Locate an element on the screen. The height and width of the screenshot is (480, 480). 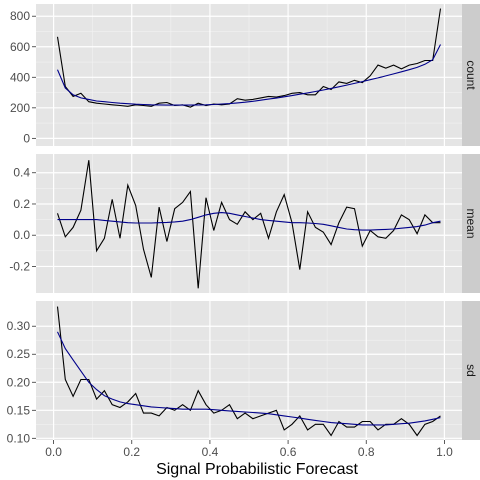
x-axis-title: Signal Probabilistic Forecast is located at coordinates (257, 469).